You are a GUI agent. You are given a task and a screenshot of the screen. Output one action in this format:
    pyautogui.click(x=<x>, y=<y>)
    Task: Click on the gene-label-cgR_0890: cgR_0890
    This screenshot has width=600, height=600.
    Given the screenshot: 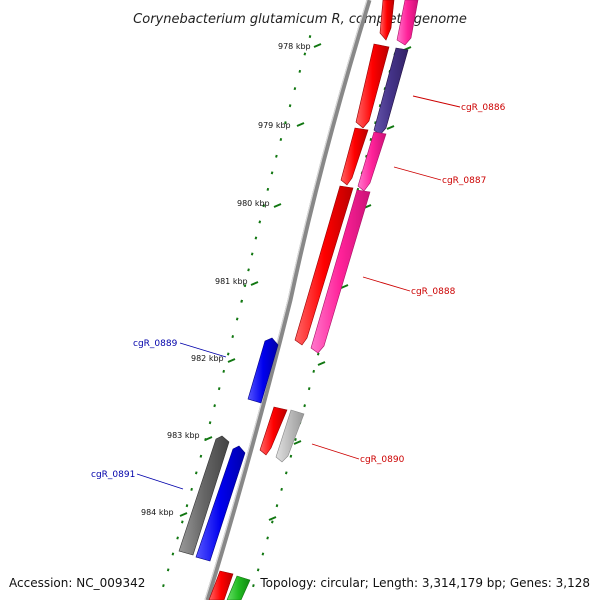 What is the action you would take?
    pyautogui.click(x=382, y=460)
    